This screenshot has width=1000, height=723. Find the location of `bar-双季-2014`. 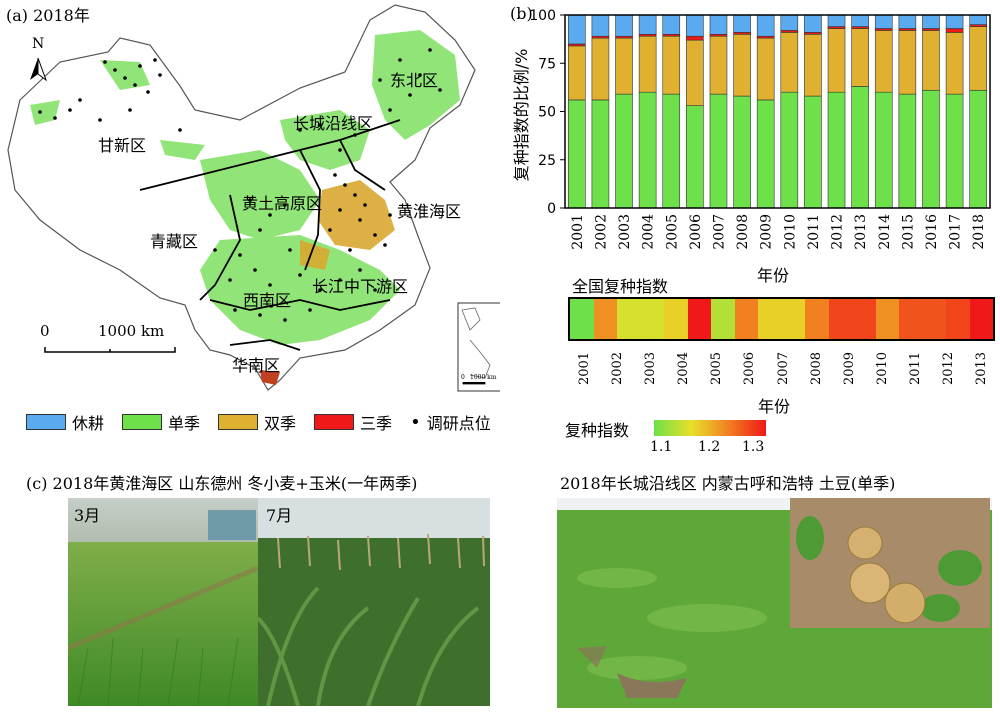

bar-双季-2014 is located at coordinates (883, 61).